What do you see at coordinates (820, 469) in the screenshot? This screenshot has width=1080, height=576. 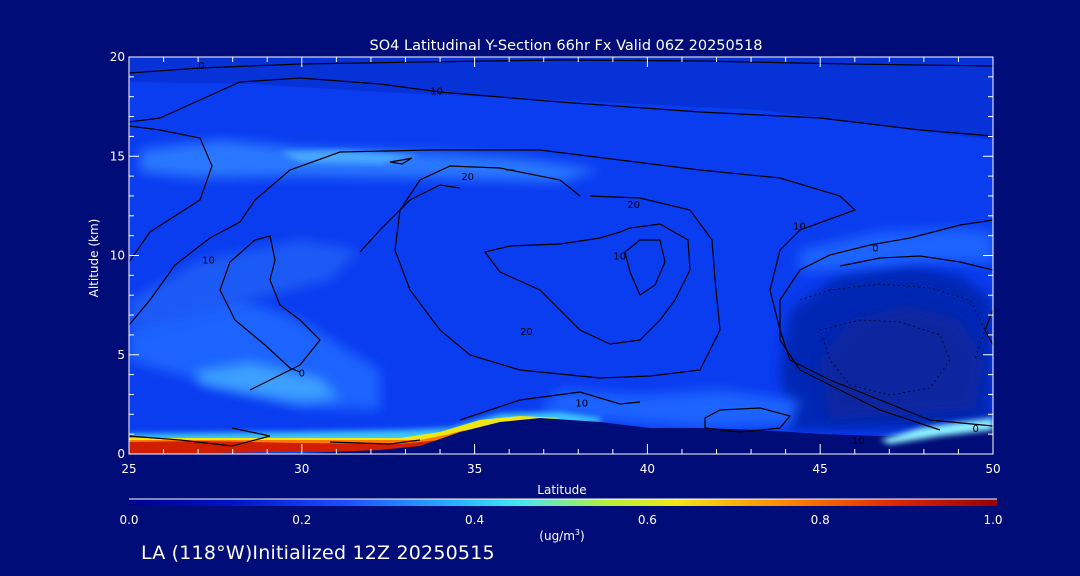 I see `x-tick-label: 45` at bounding box center [820, 469].